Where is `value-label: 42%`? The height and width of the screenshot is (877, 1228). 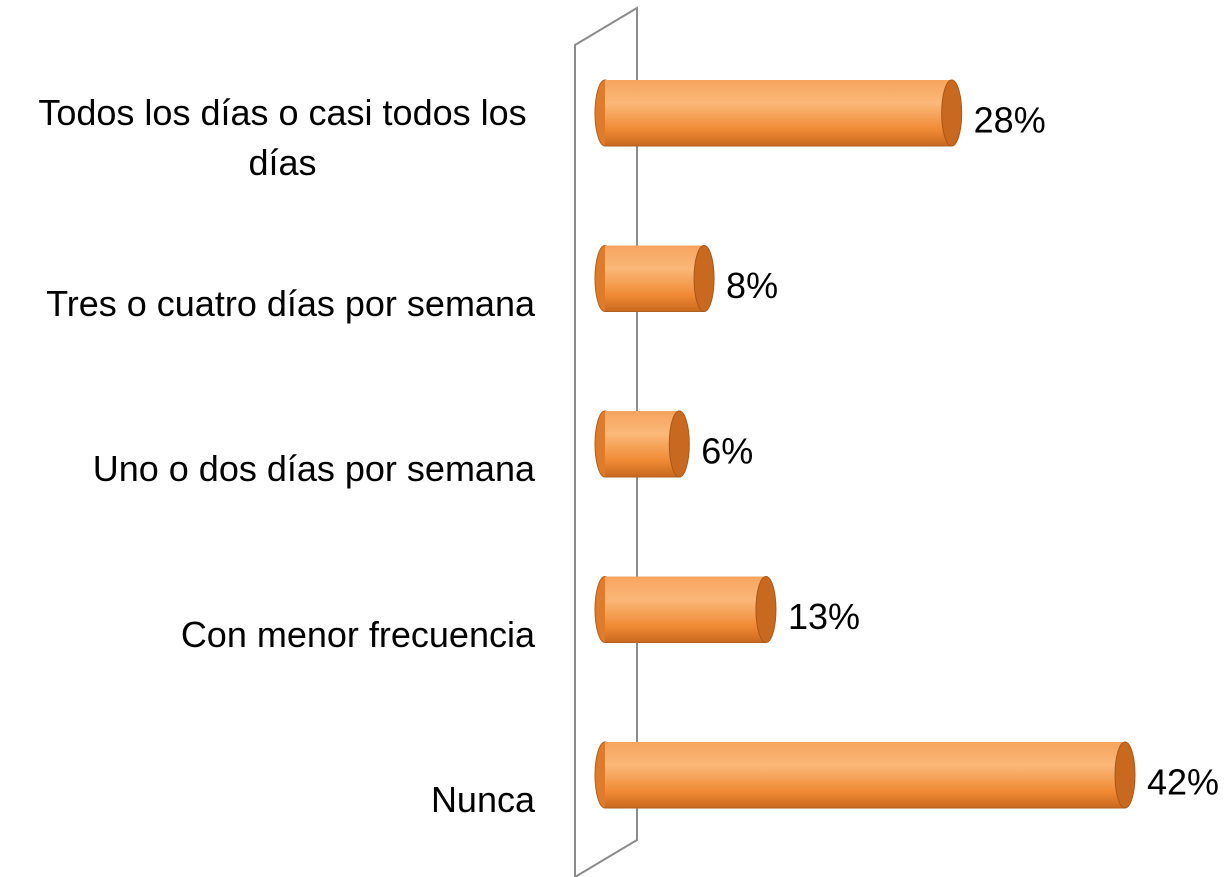
value-label: 42% is located at coordinates (1183, 782).